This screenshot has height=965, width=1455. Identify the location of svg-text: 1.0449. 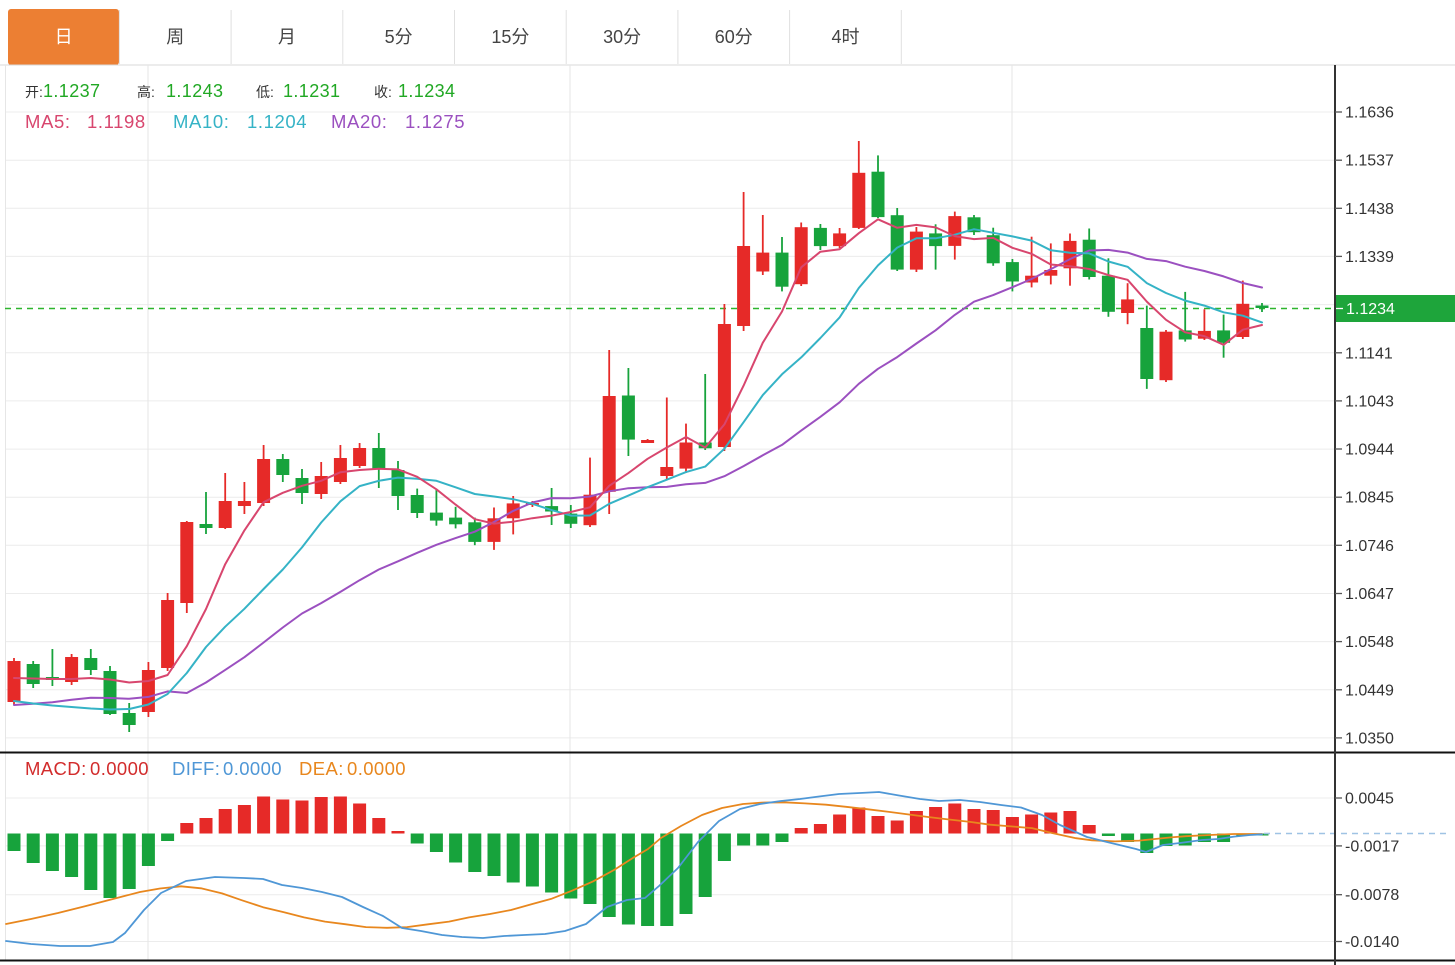
(1369, 690).